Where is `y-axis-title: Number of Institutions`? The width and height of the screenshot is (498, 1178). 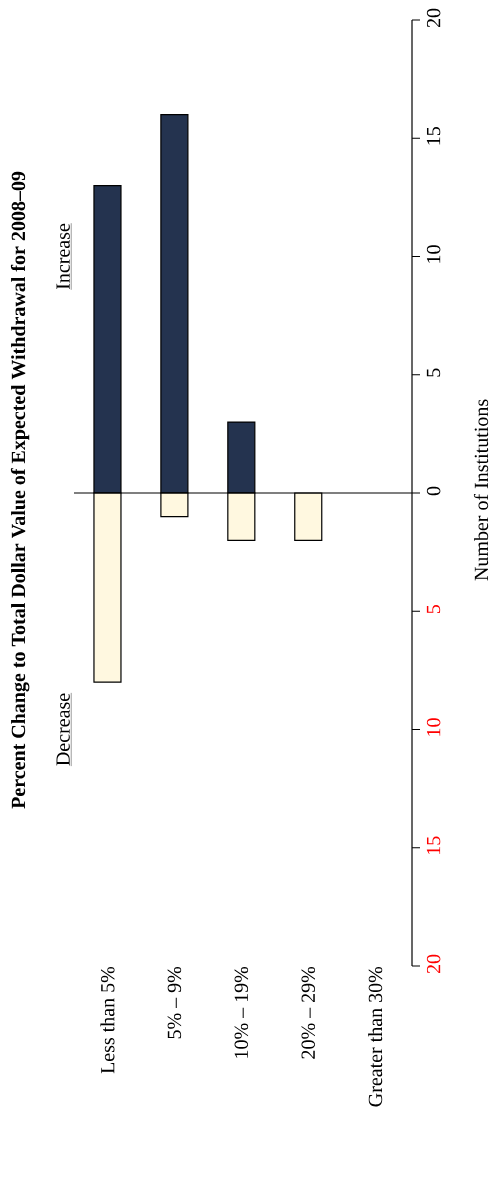 y-axis-title: Number of Institutions is located at coordinates (481, 490).